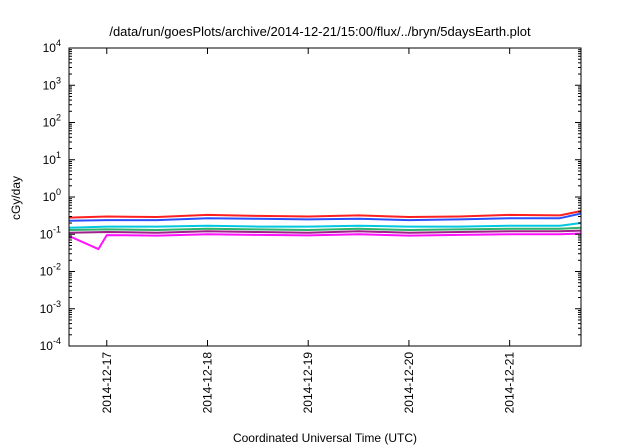  I want to click on y-tick-label: 10¹, so click(52, 158).